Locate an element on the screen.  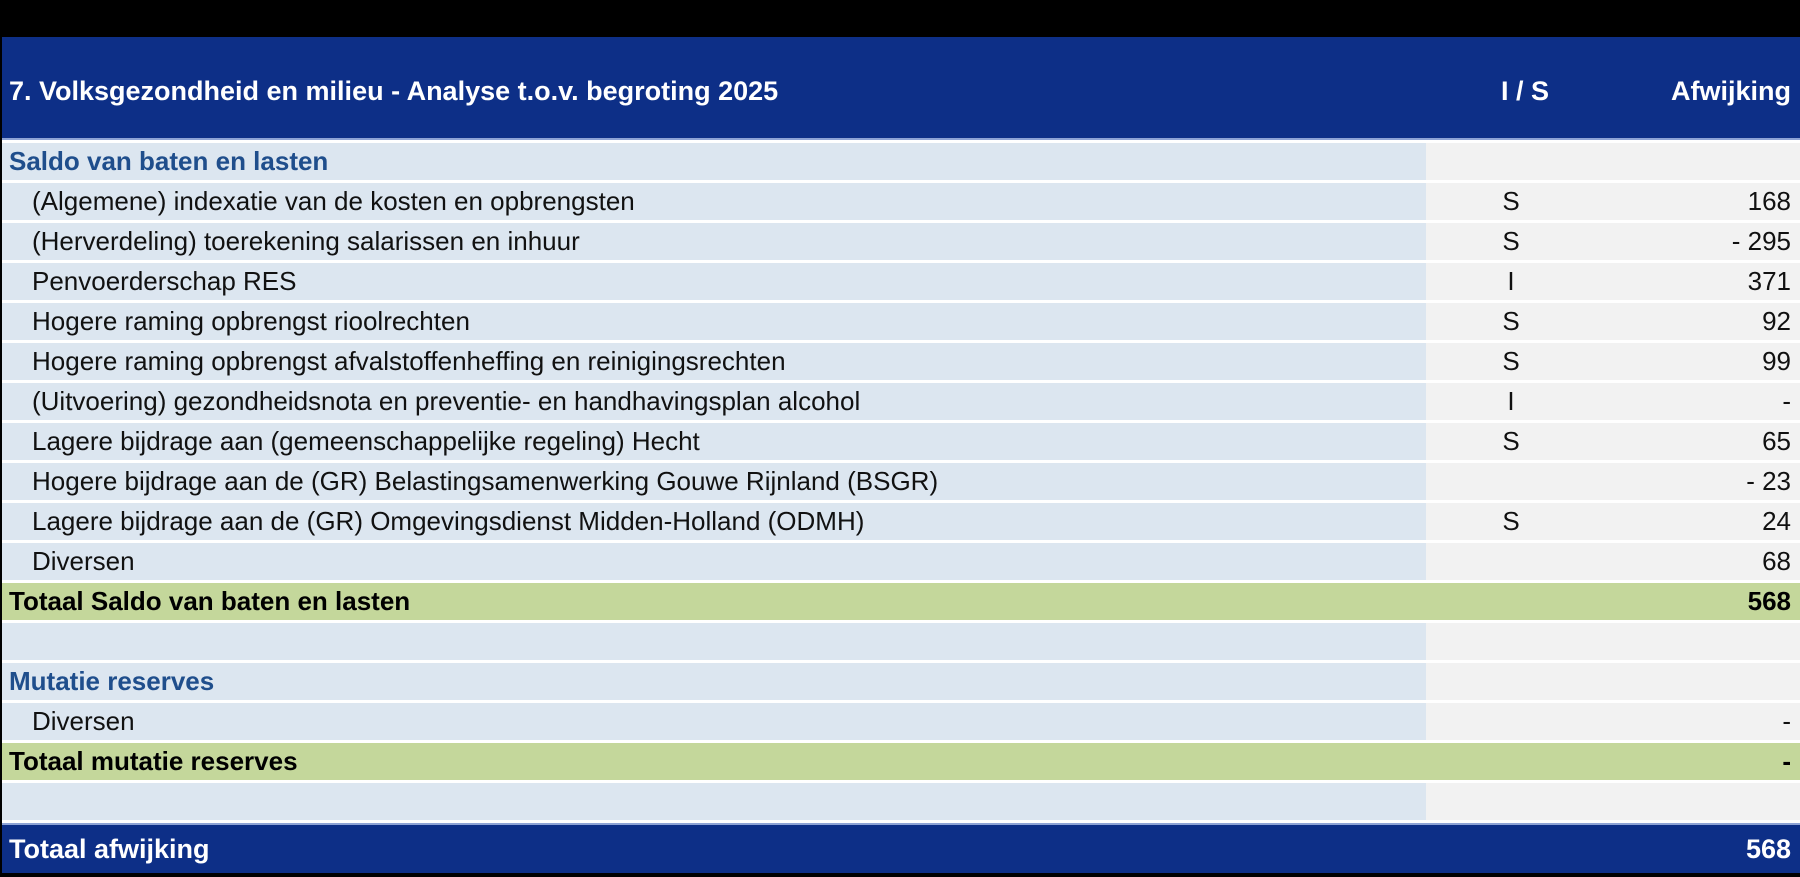
total-row-saldo: Totaal Saldo van baten en lasten 568 is located at coordinates (901, 601).